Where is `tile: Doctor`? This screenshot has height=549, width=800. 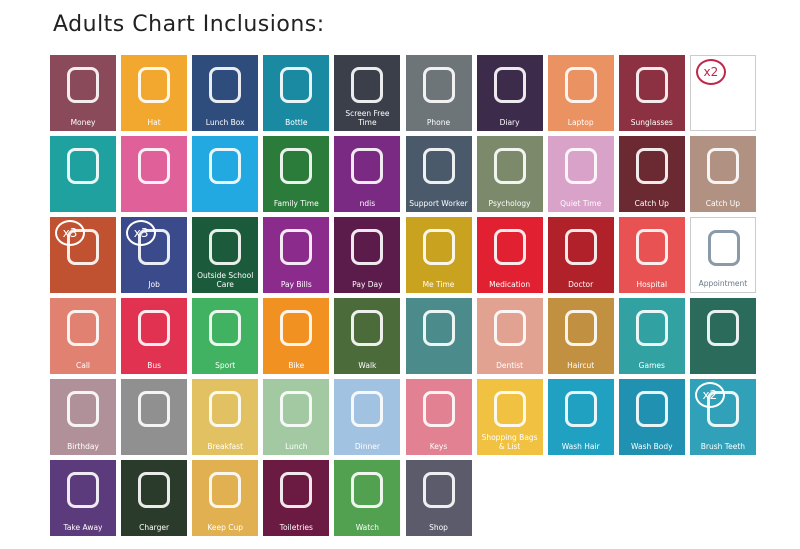
tile: Doctor is located at coordinates (580, 255).